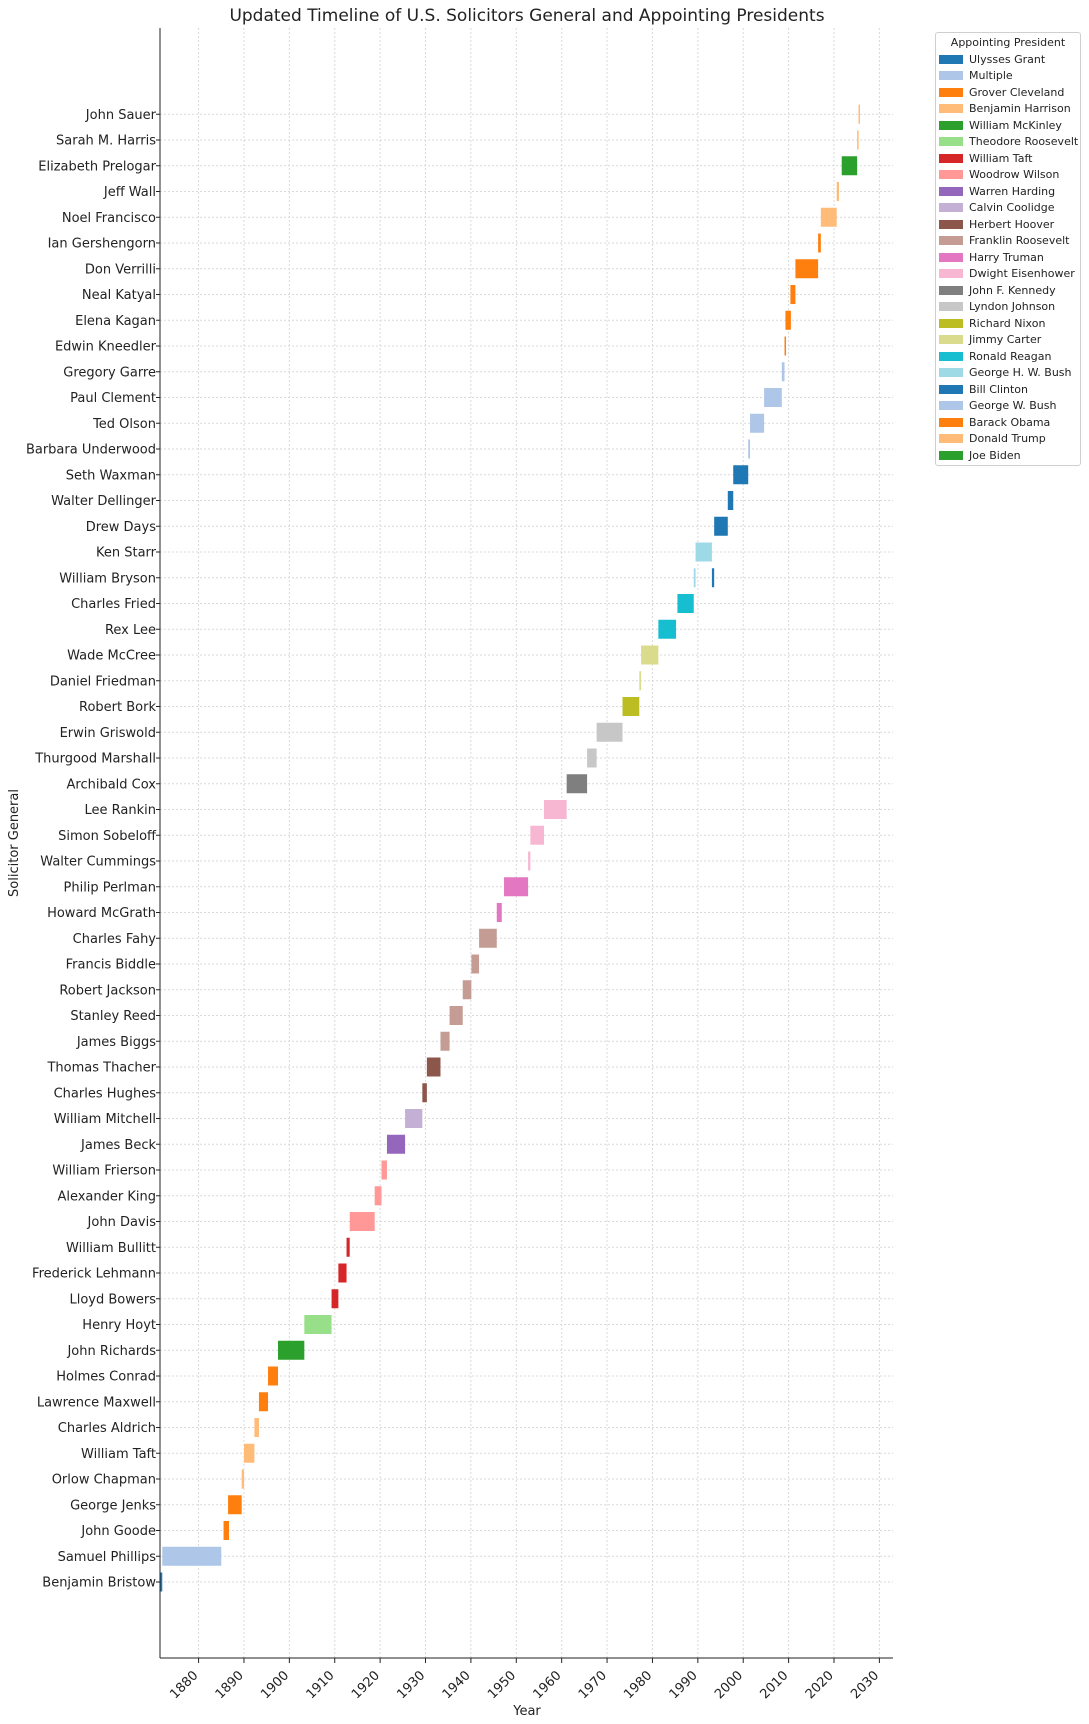 This screenshot has height=1724, width=1089. I want to click on legend-label: George W. Bush, so click(1013, 406).